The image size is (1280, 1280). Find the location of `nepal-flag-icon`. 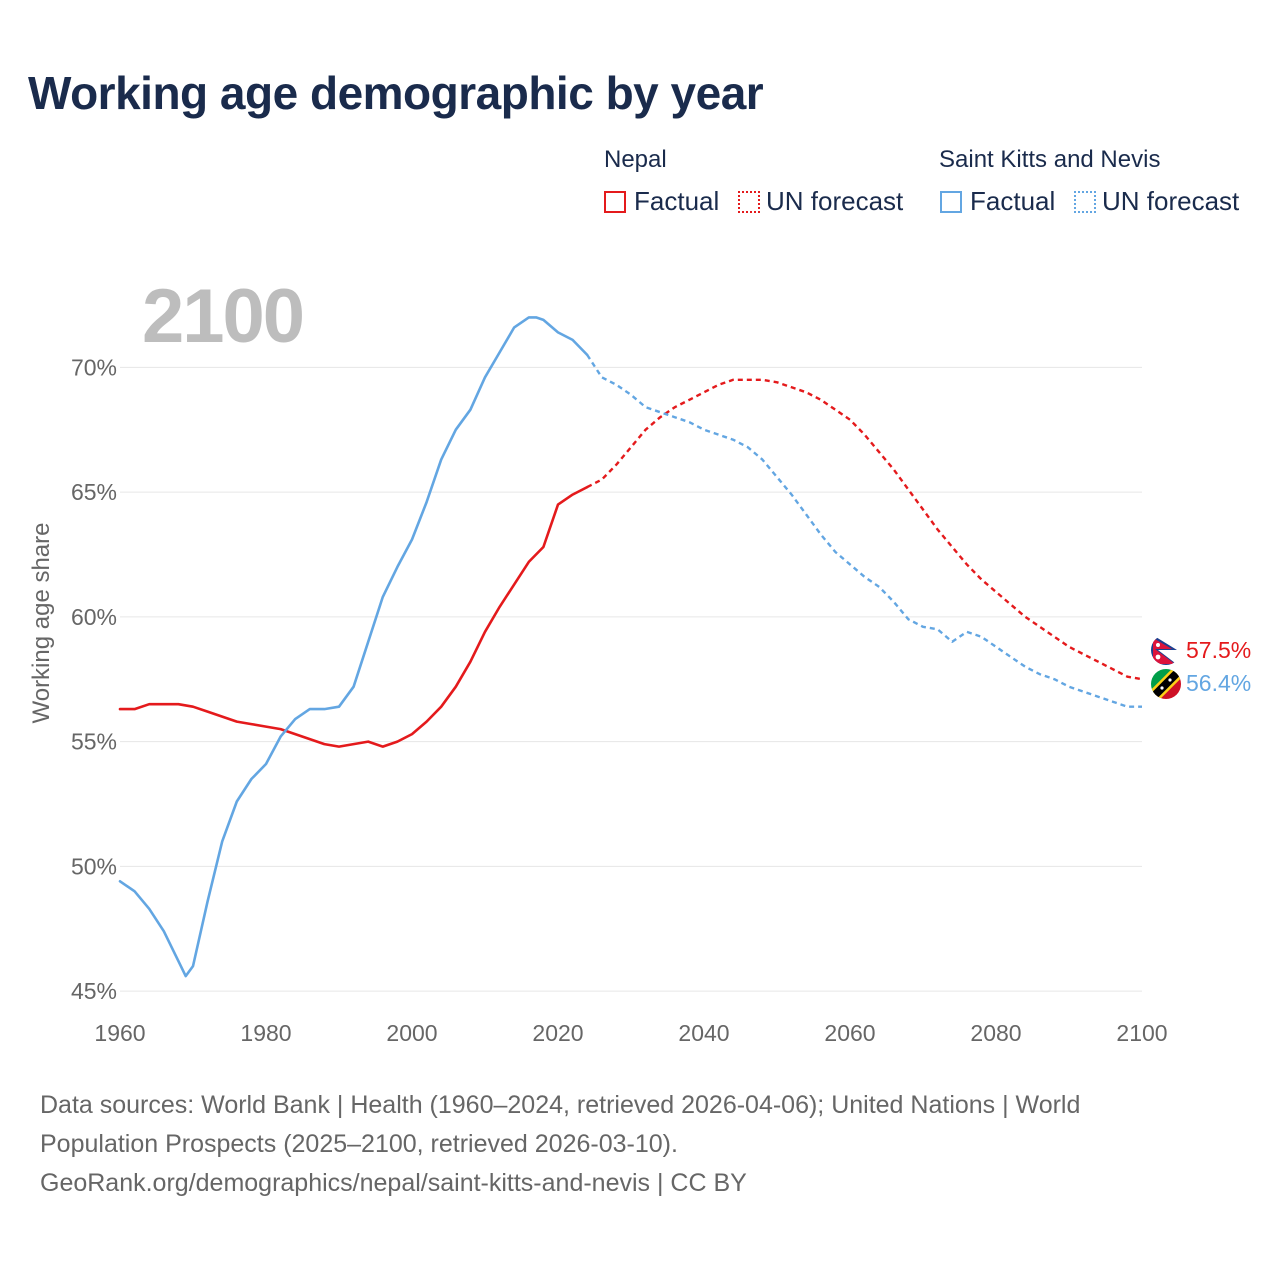

nepal-flag-icon is located at coordinates (1166, 650).